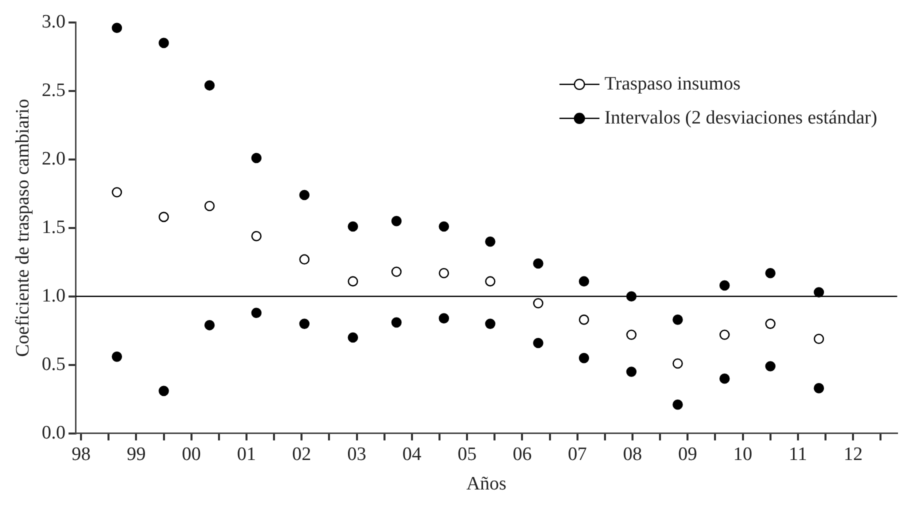  I want to click on y-tick-label: 0.0, so click(54, 433).